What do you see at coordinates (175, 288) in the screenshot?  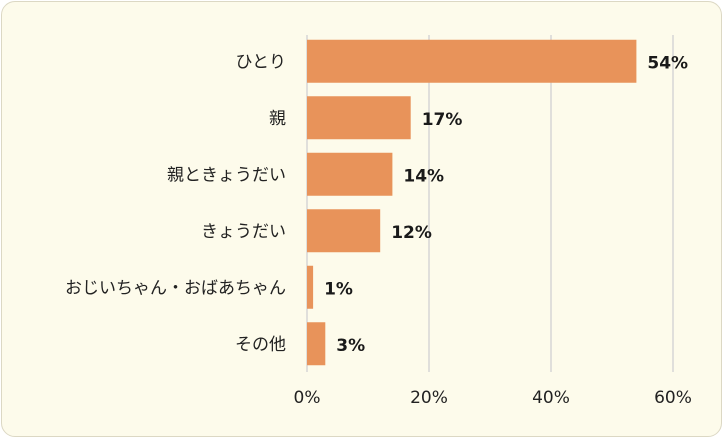 I see `category-label: おじいちゃん・おばあちゃん` at bounding box center [175, 288].